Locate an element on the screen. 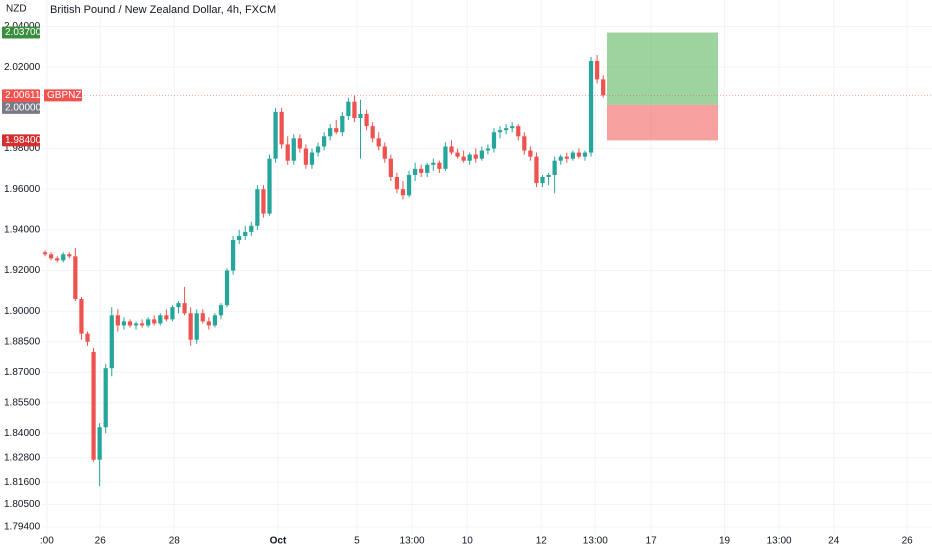 The height and width of the screenshot is (550, 932). x-tick-label: :00 is located at coordinates (47, 541).